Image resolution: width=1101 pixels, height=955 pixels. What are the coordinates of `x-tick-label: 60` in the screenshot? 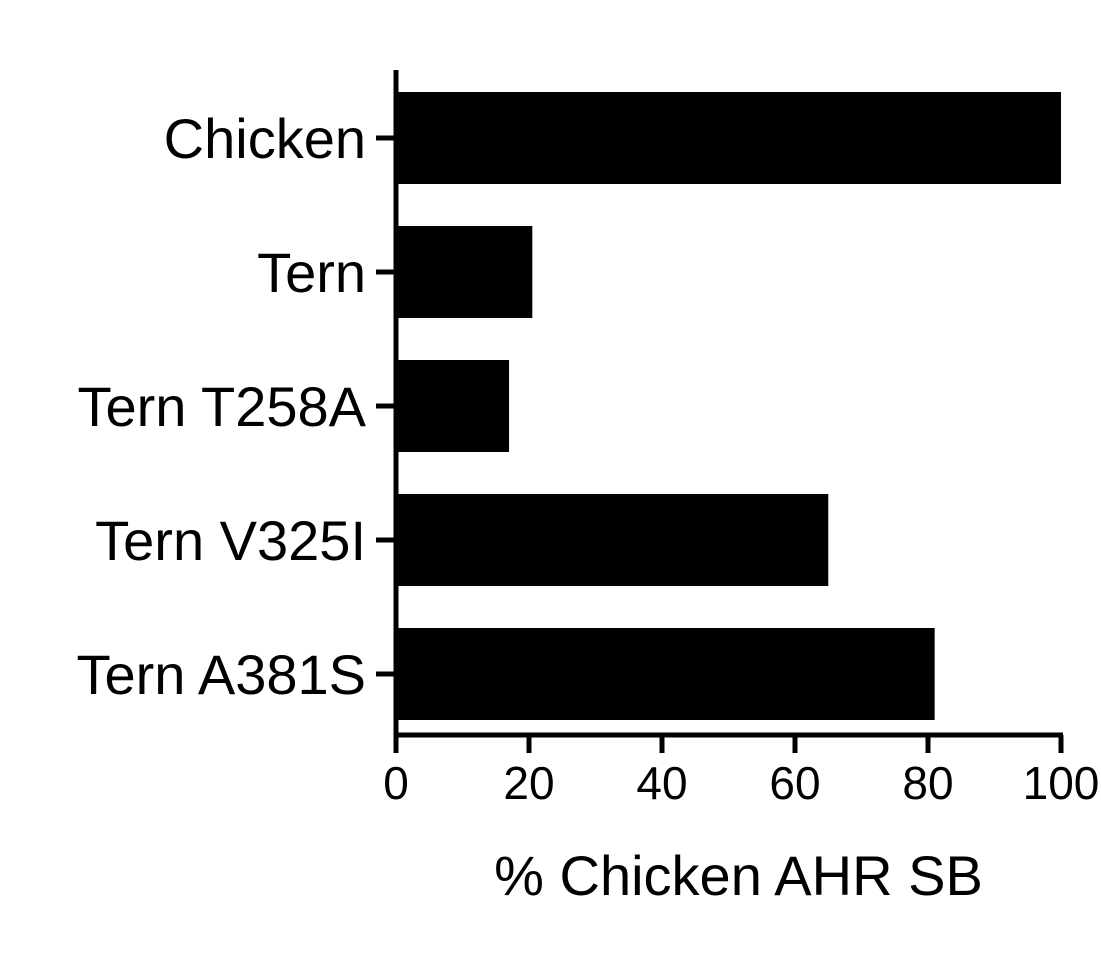 It's located at (794, 783).